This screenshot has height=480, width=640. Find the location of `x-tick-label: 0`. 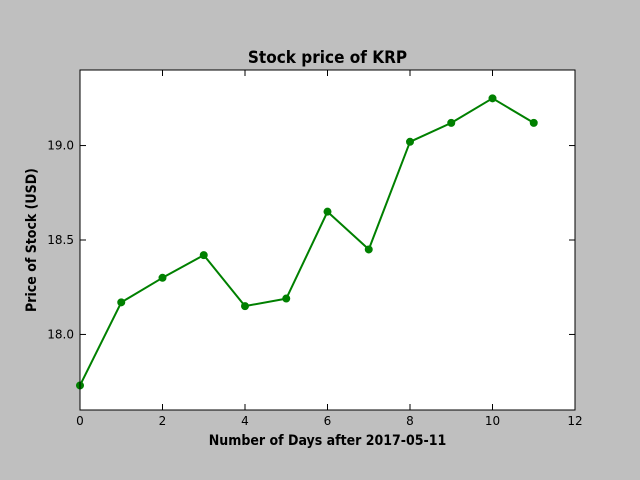

x-tick-label: 0 is located at coordinates (80, 421).